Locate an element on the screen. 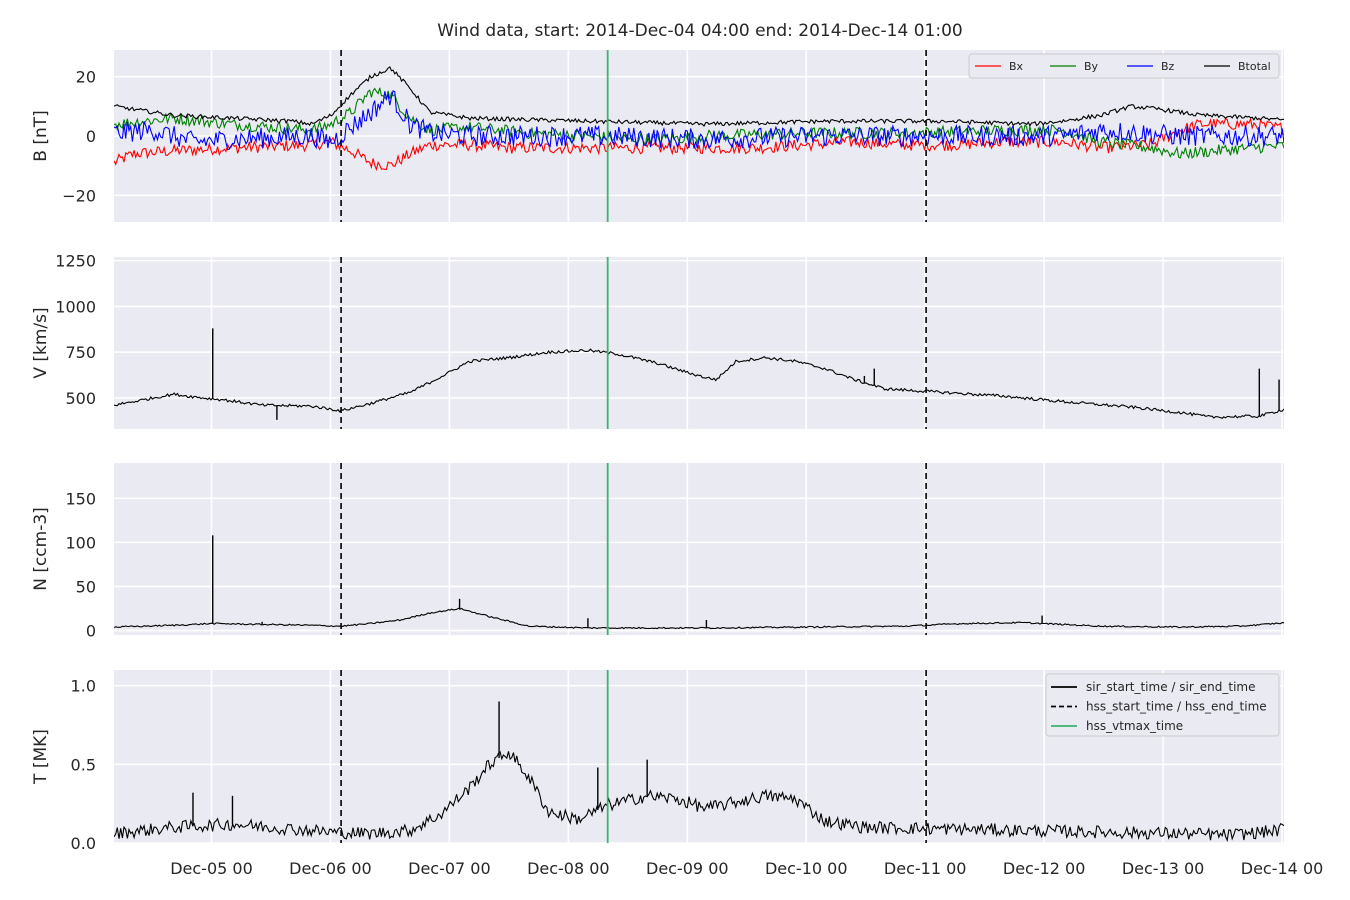 Image resolution: width=1350 pixels, height=900 pixels. x-tick-label: Dec-05 00 is located at coordinates (211, 868).